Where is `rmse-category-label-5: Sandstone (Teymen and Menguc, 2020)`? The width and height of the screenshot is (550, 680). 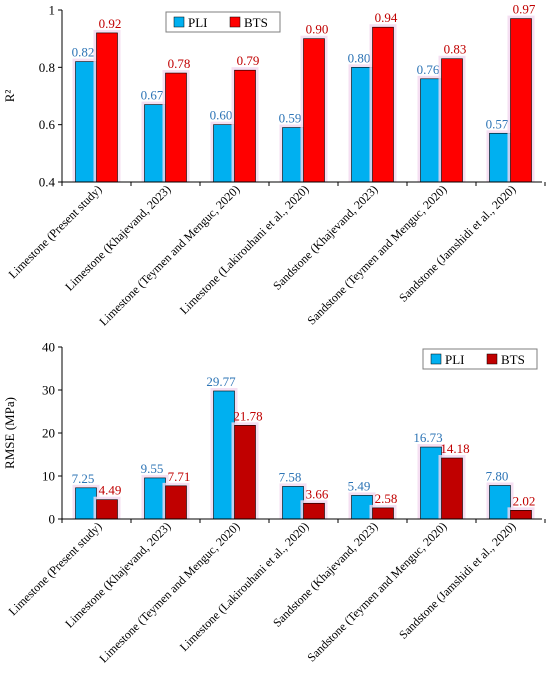 rmse-category-label-5: Sandstone (Teymen and Menguc, 2020) is located at coordinates (376, 591).